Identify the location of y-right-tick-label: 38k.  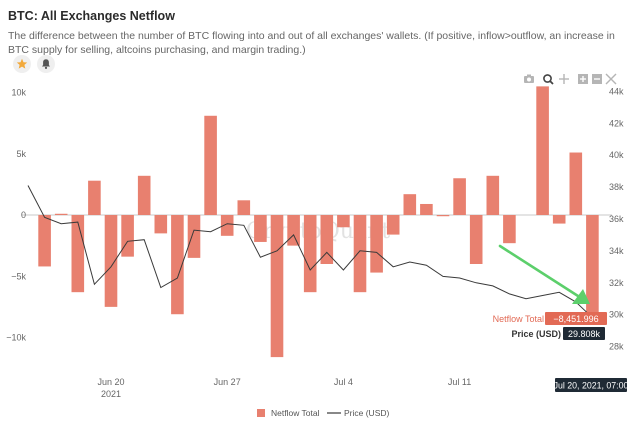
(616, 187).